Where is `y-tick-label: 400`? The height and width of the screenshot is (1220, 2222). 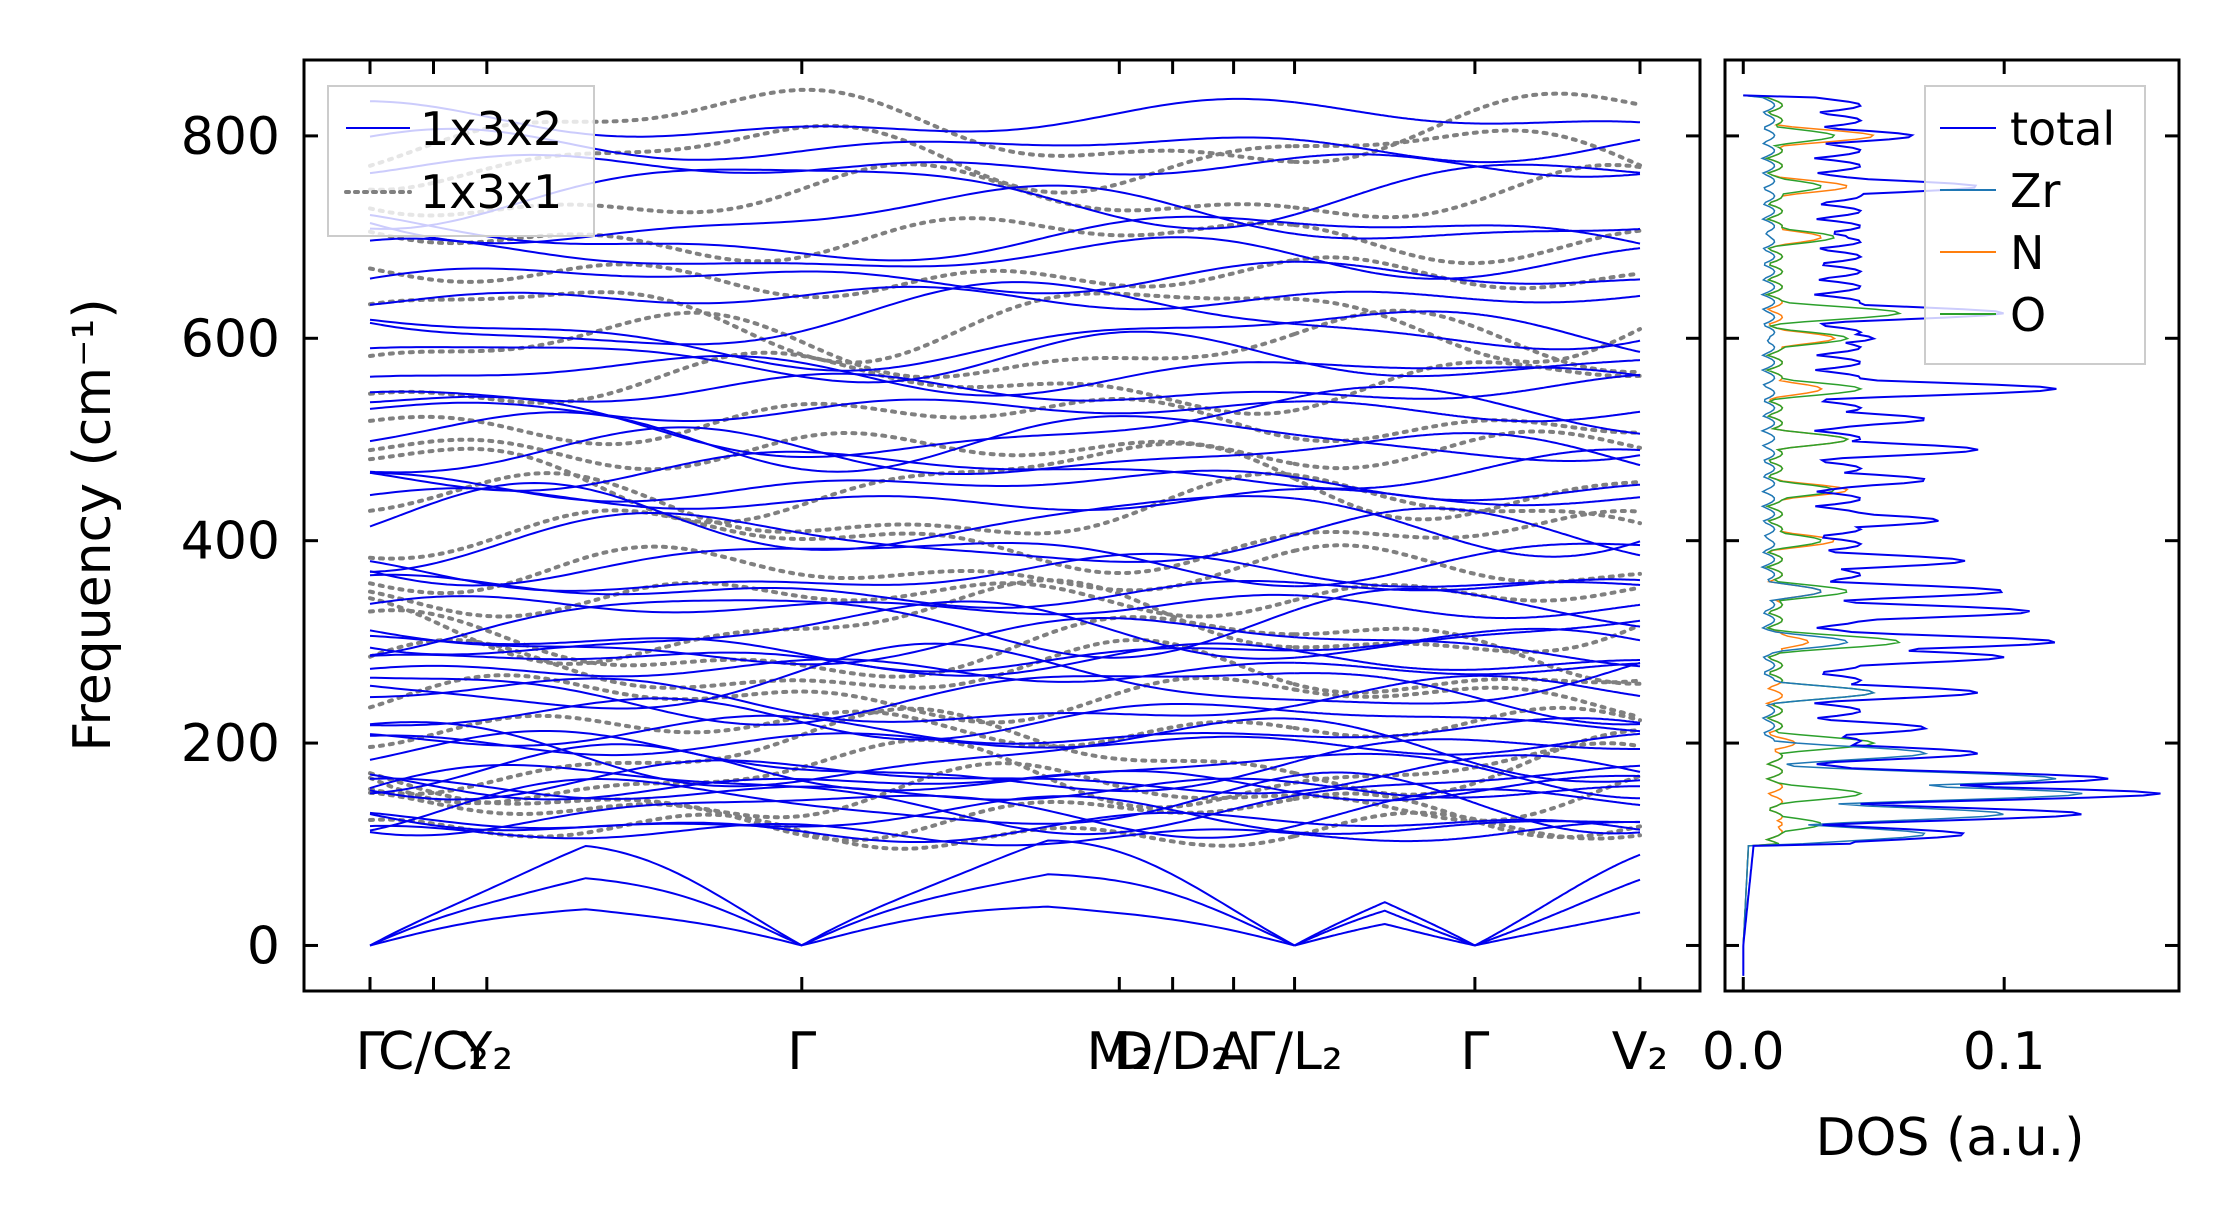 y-tick-label: 400 is located at coordinates (230, 542).